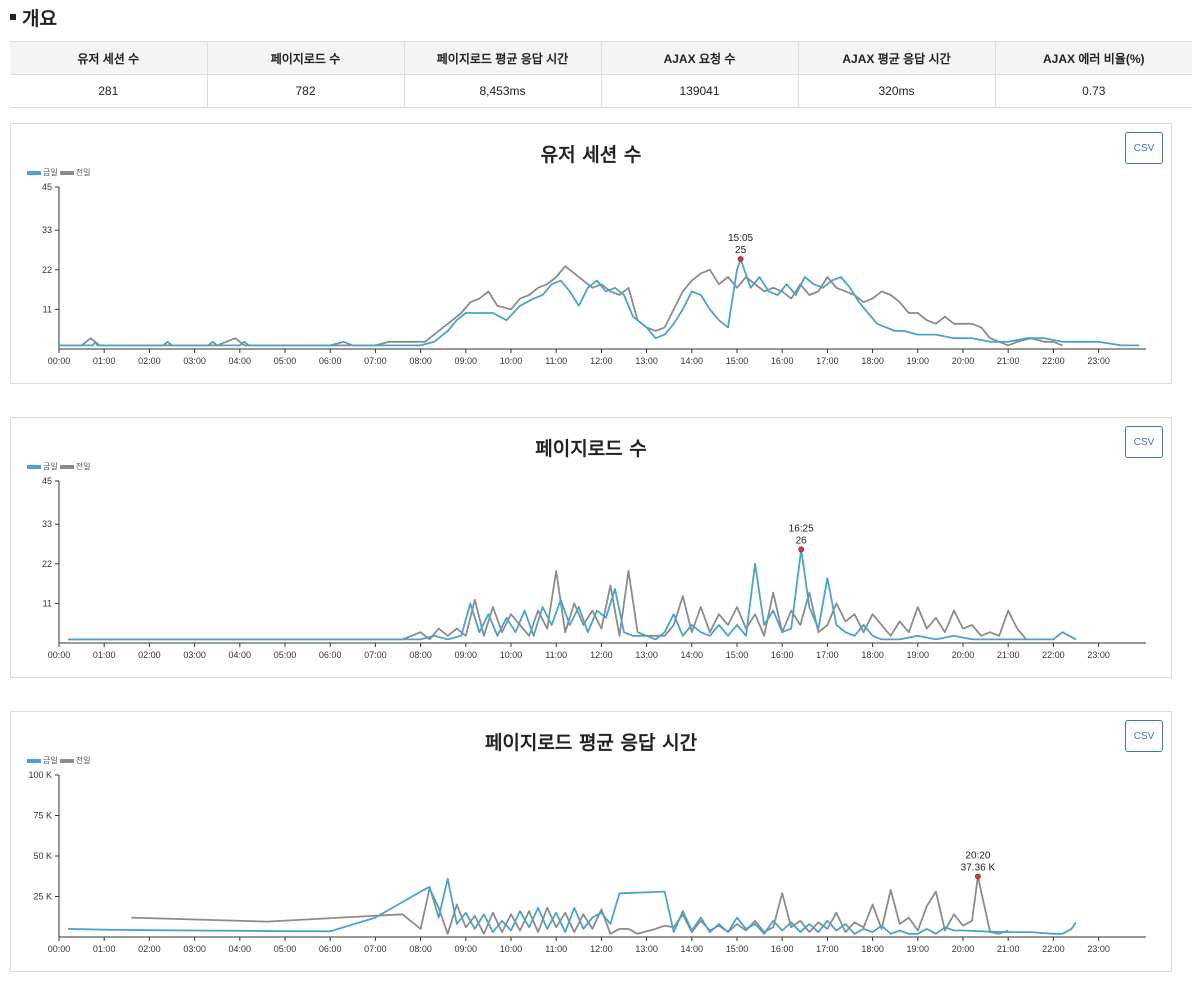 The image size is (1200, 985). What do you see at coordinates (827, 655) in the screenshot?
I see `x-tick-label: 17:00` at bounding box center [827, 655].